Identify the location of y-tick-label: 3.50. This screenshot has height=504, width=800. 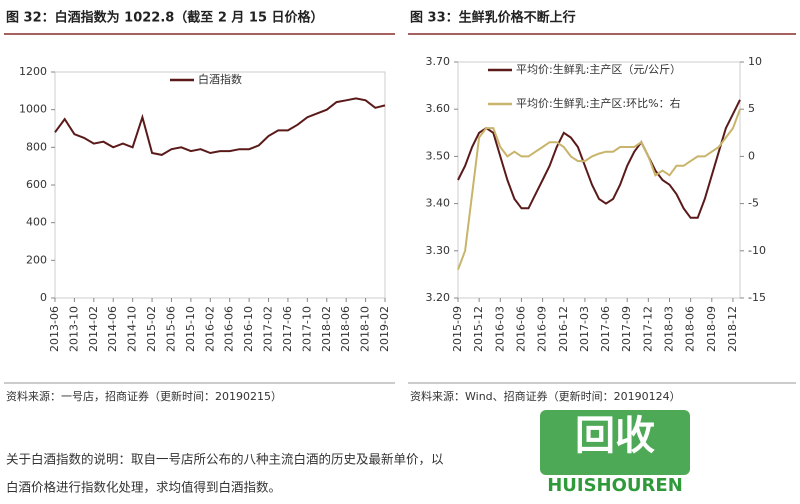
(438, 155).